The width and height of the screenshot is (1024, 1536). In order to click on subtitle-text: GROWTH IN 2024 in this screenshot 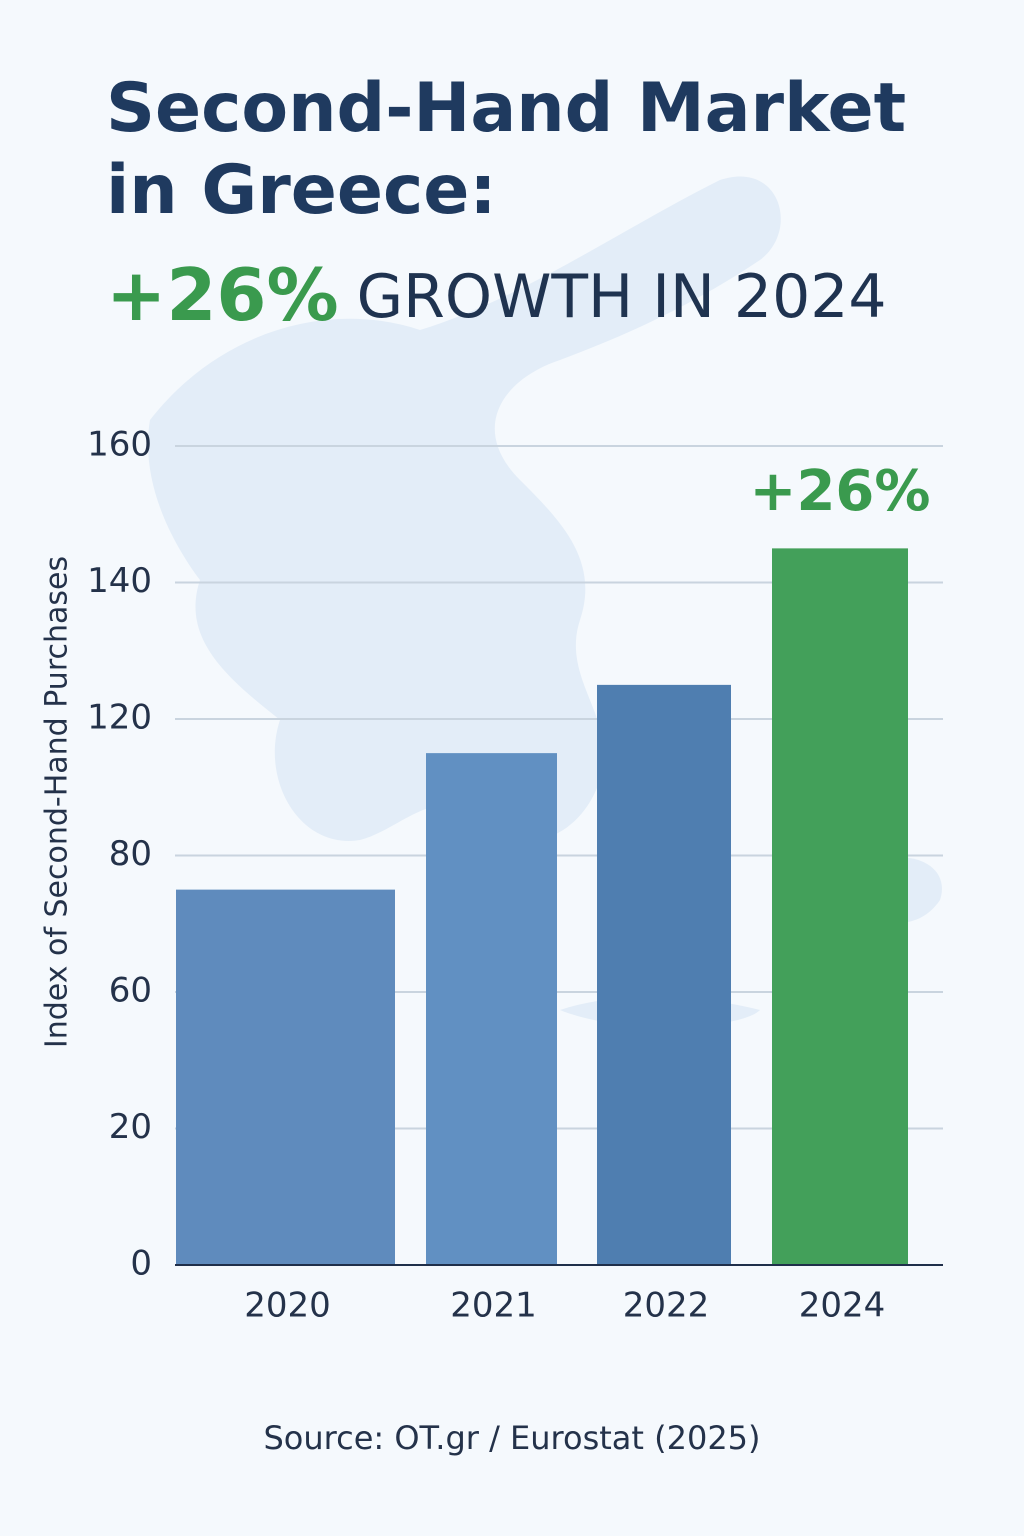, I will do `click(622, 297)`.